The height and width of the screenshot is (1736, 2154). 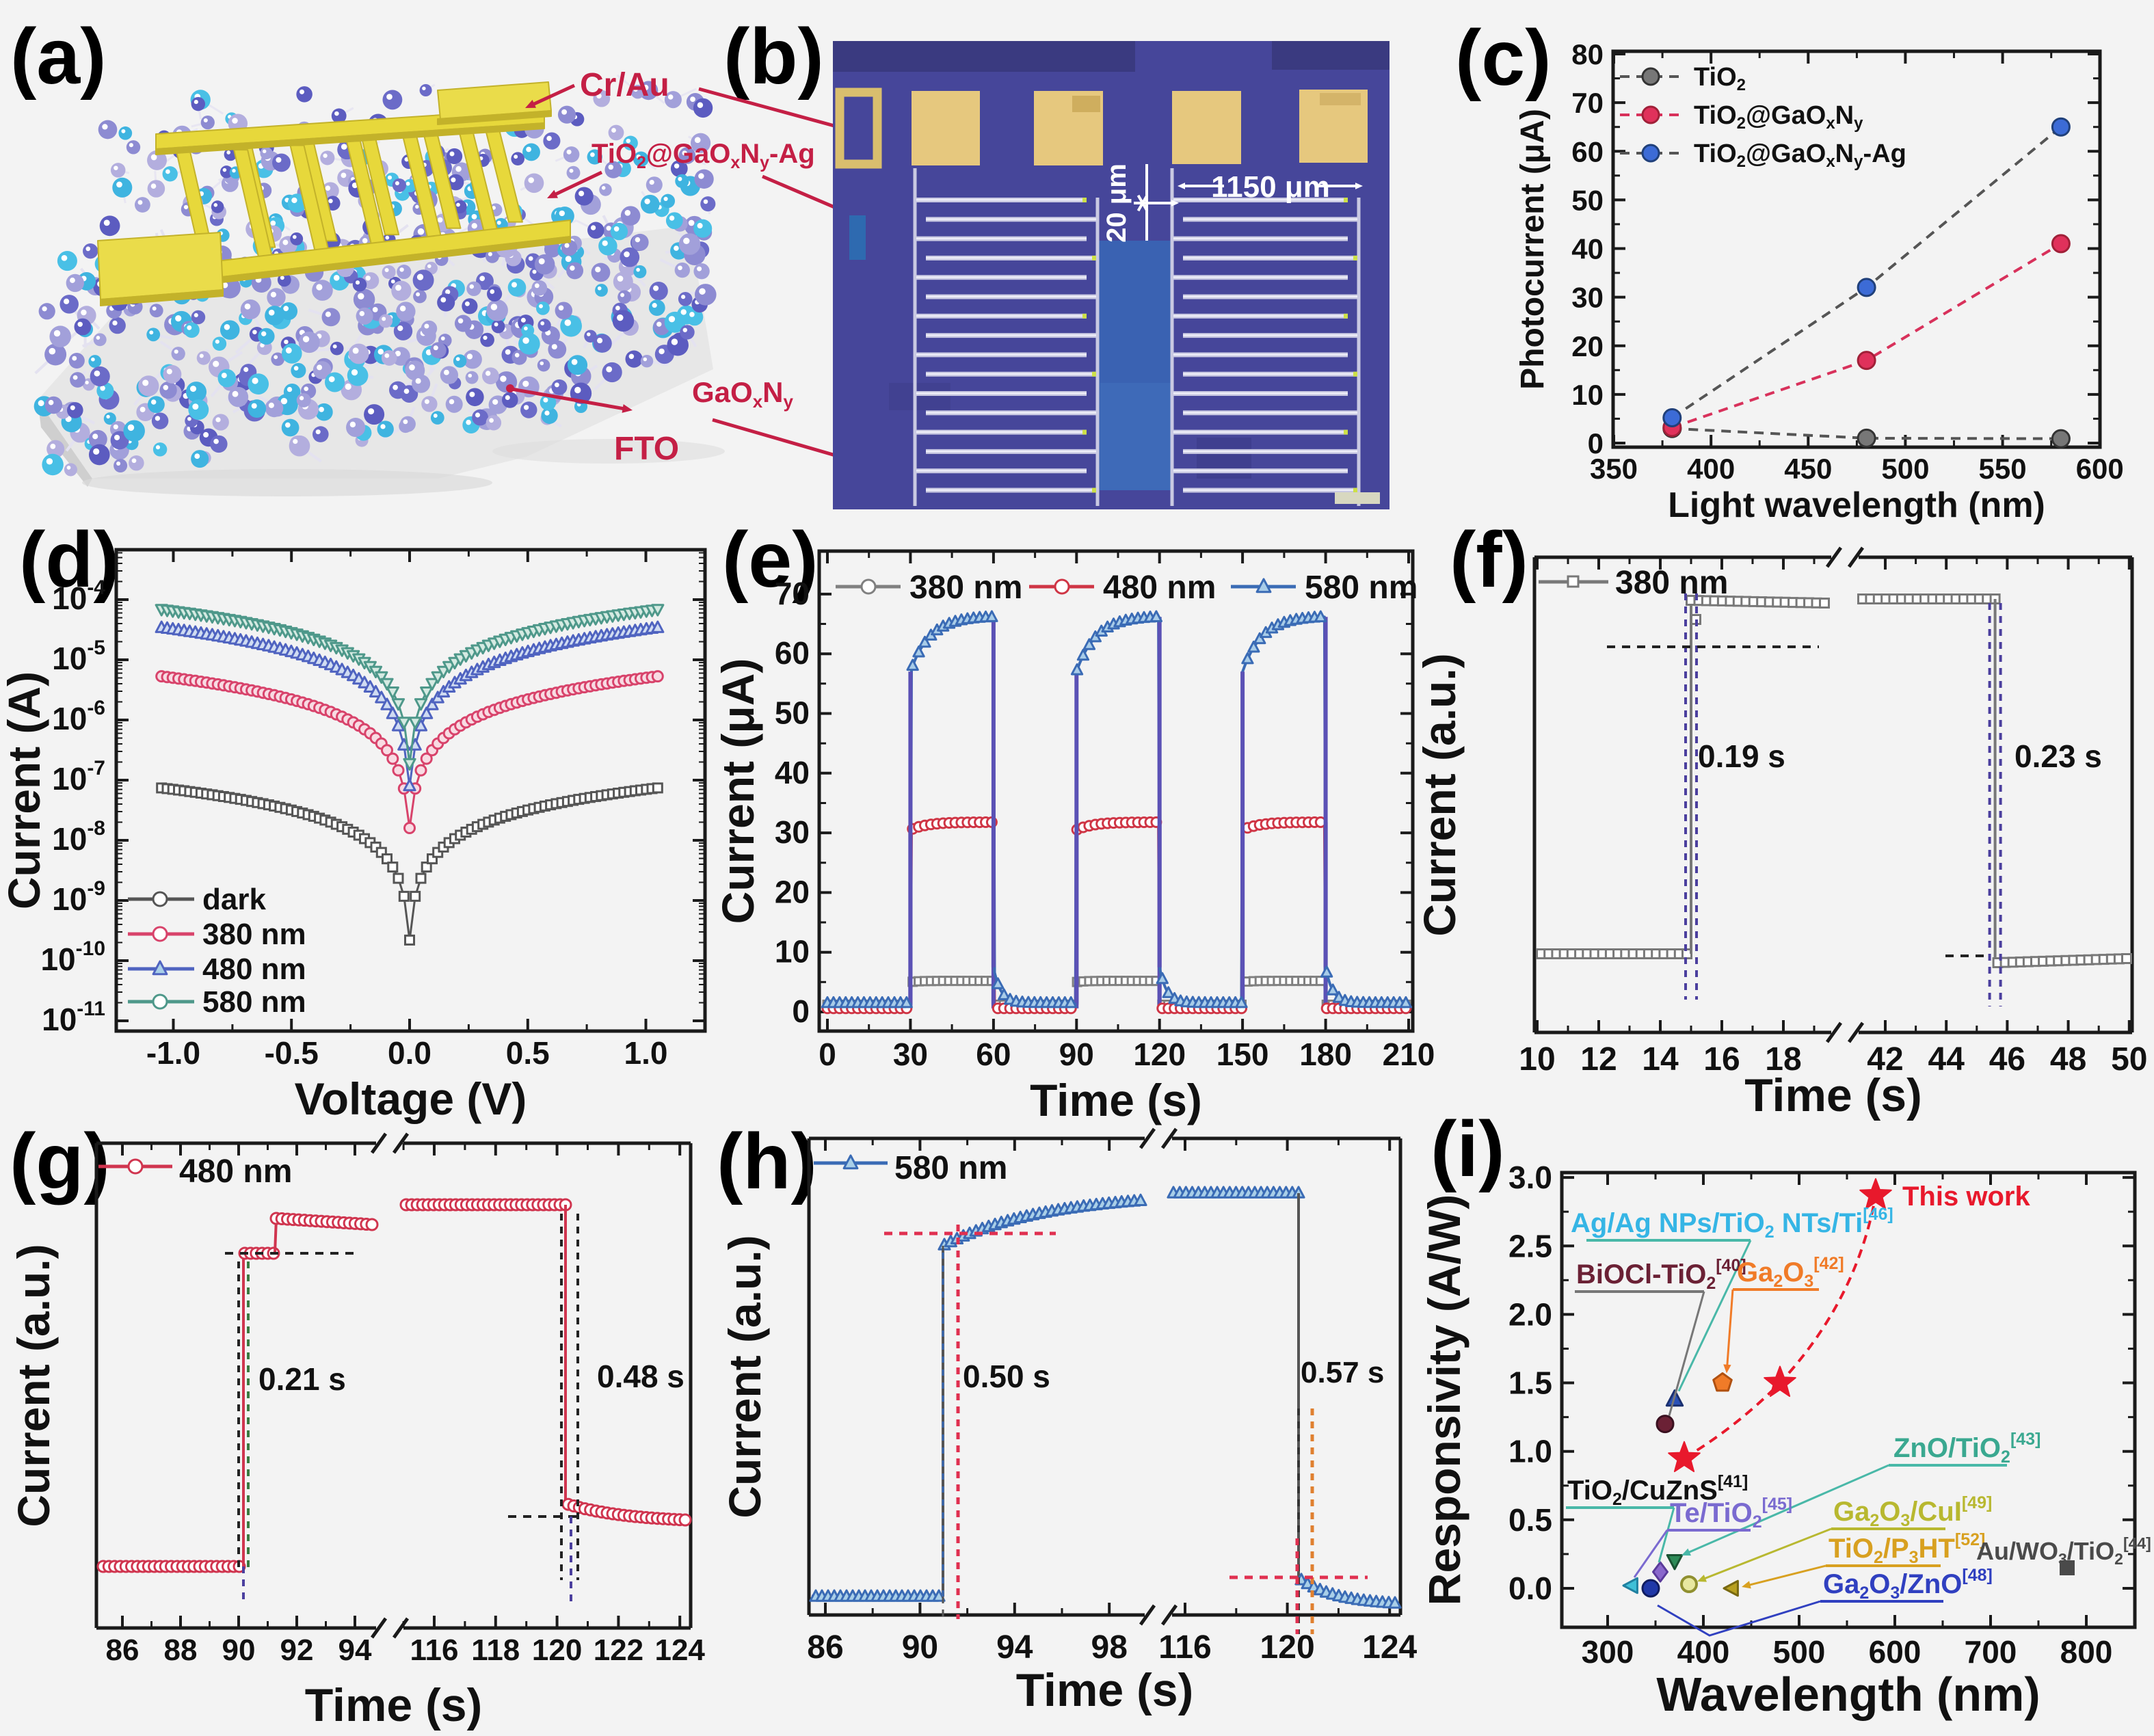 I want to click on svg-text: (a), so click(x=58, y=57).